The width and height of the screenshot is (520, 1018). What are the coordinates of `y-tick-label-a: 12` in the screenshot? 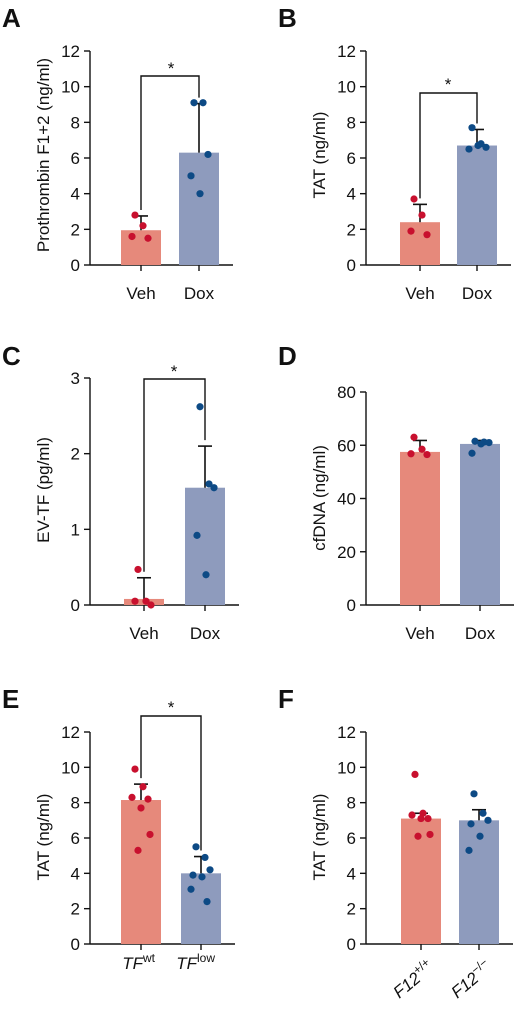 It's located at (70, 51).